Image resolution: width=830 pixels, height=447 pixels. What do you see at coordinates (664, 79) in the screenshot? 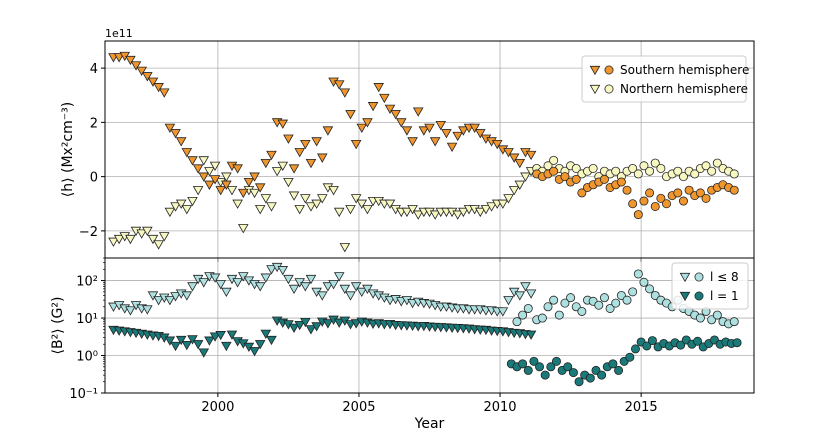
I see `top-legend-box` at bounding box center [664, 79].